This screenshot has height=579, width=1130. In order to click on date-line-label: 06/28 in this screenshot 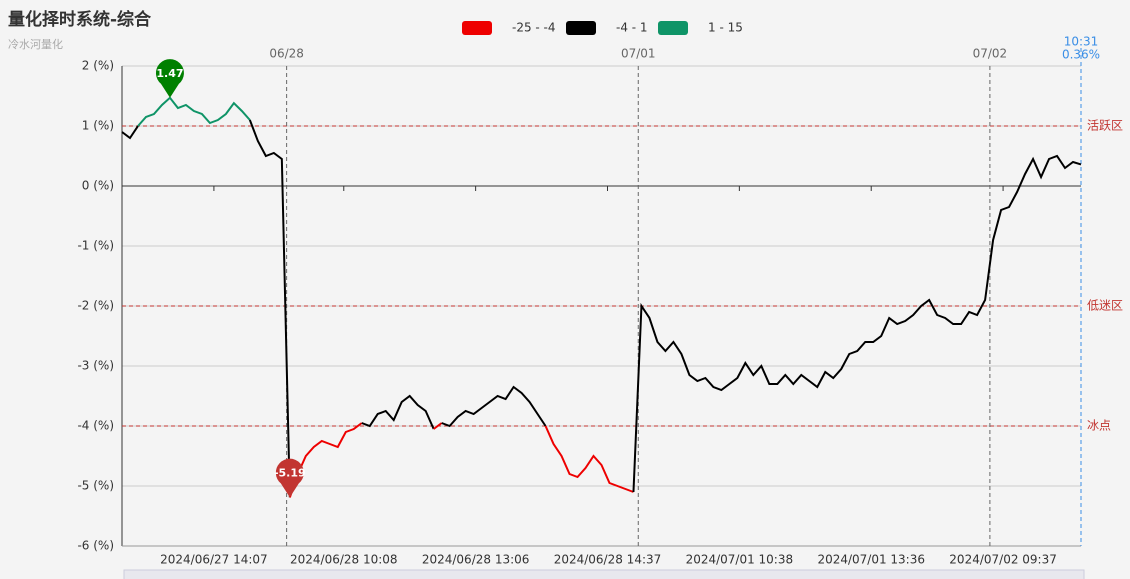, I will do `click(286, 54)`.